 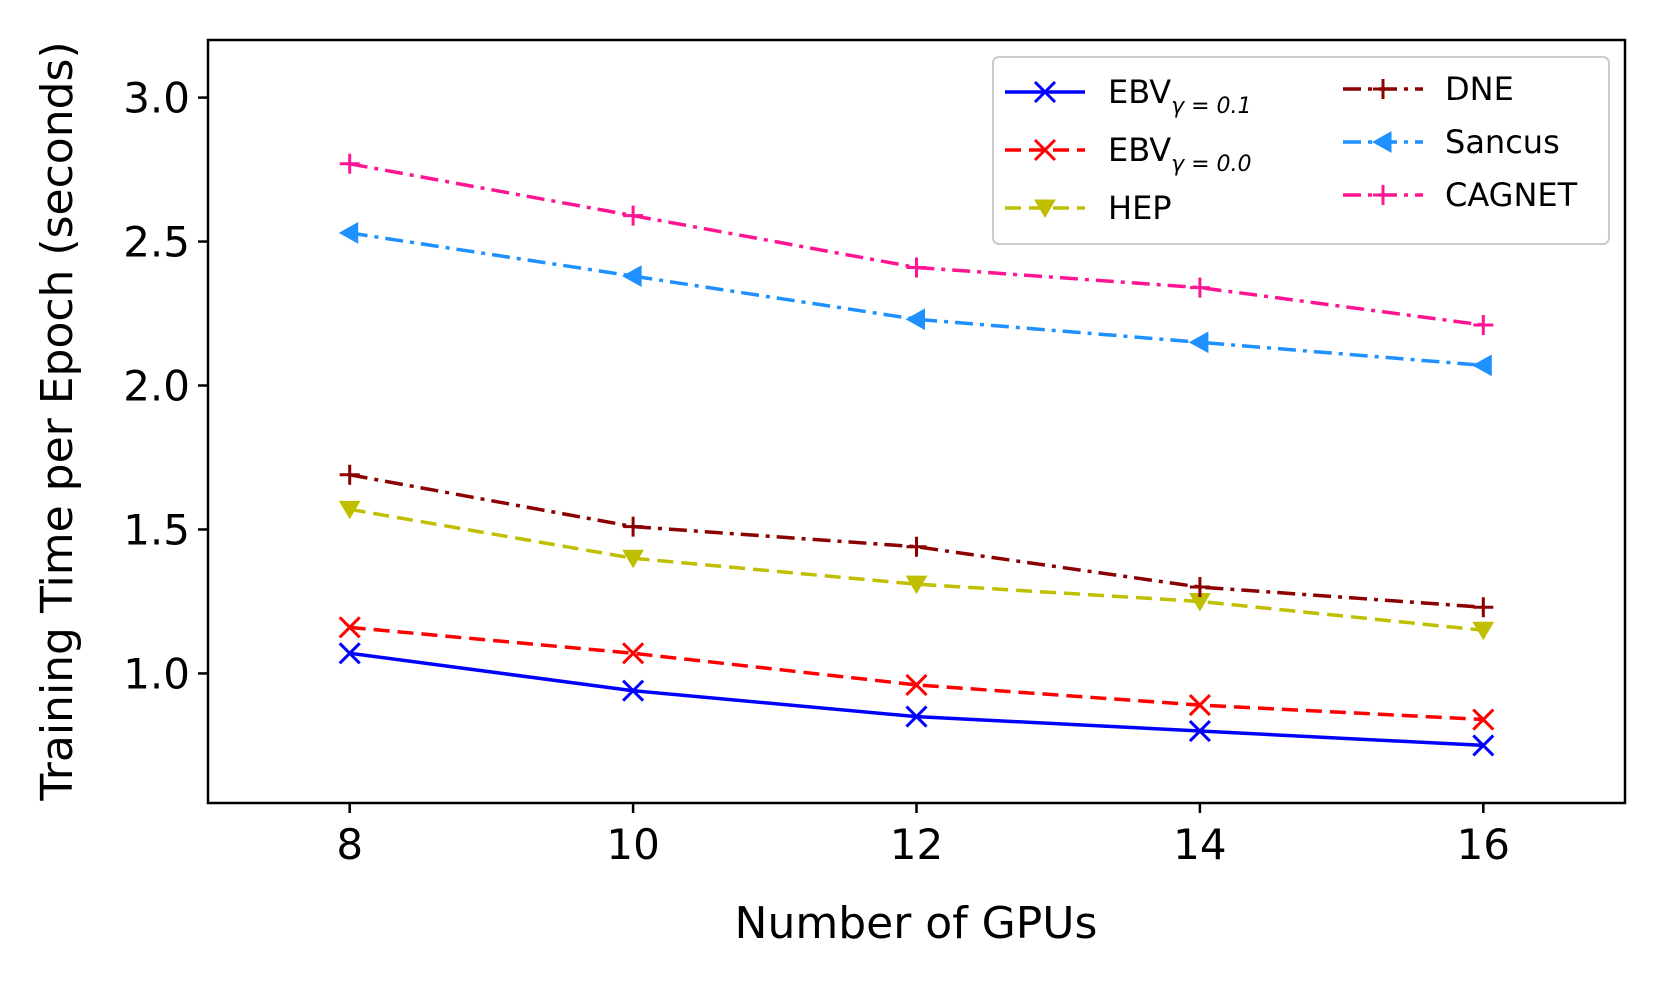 I want to click on legend-box, so click(x=1301, y=150).